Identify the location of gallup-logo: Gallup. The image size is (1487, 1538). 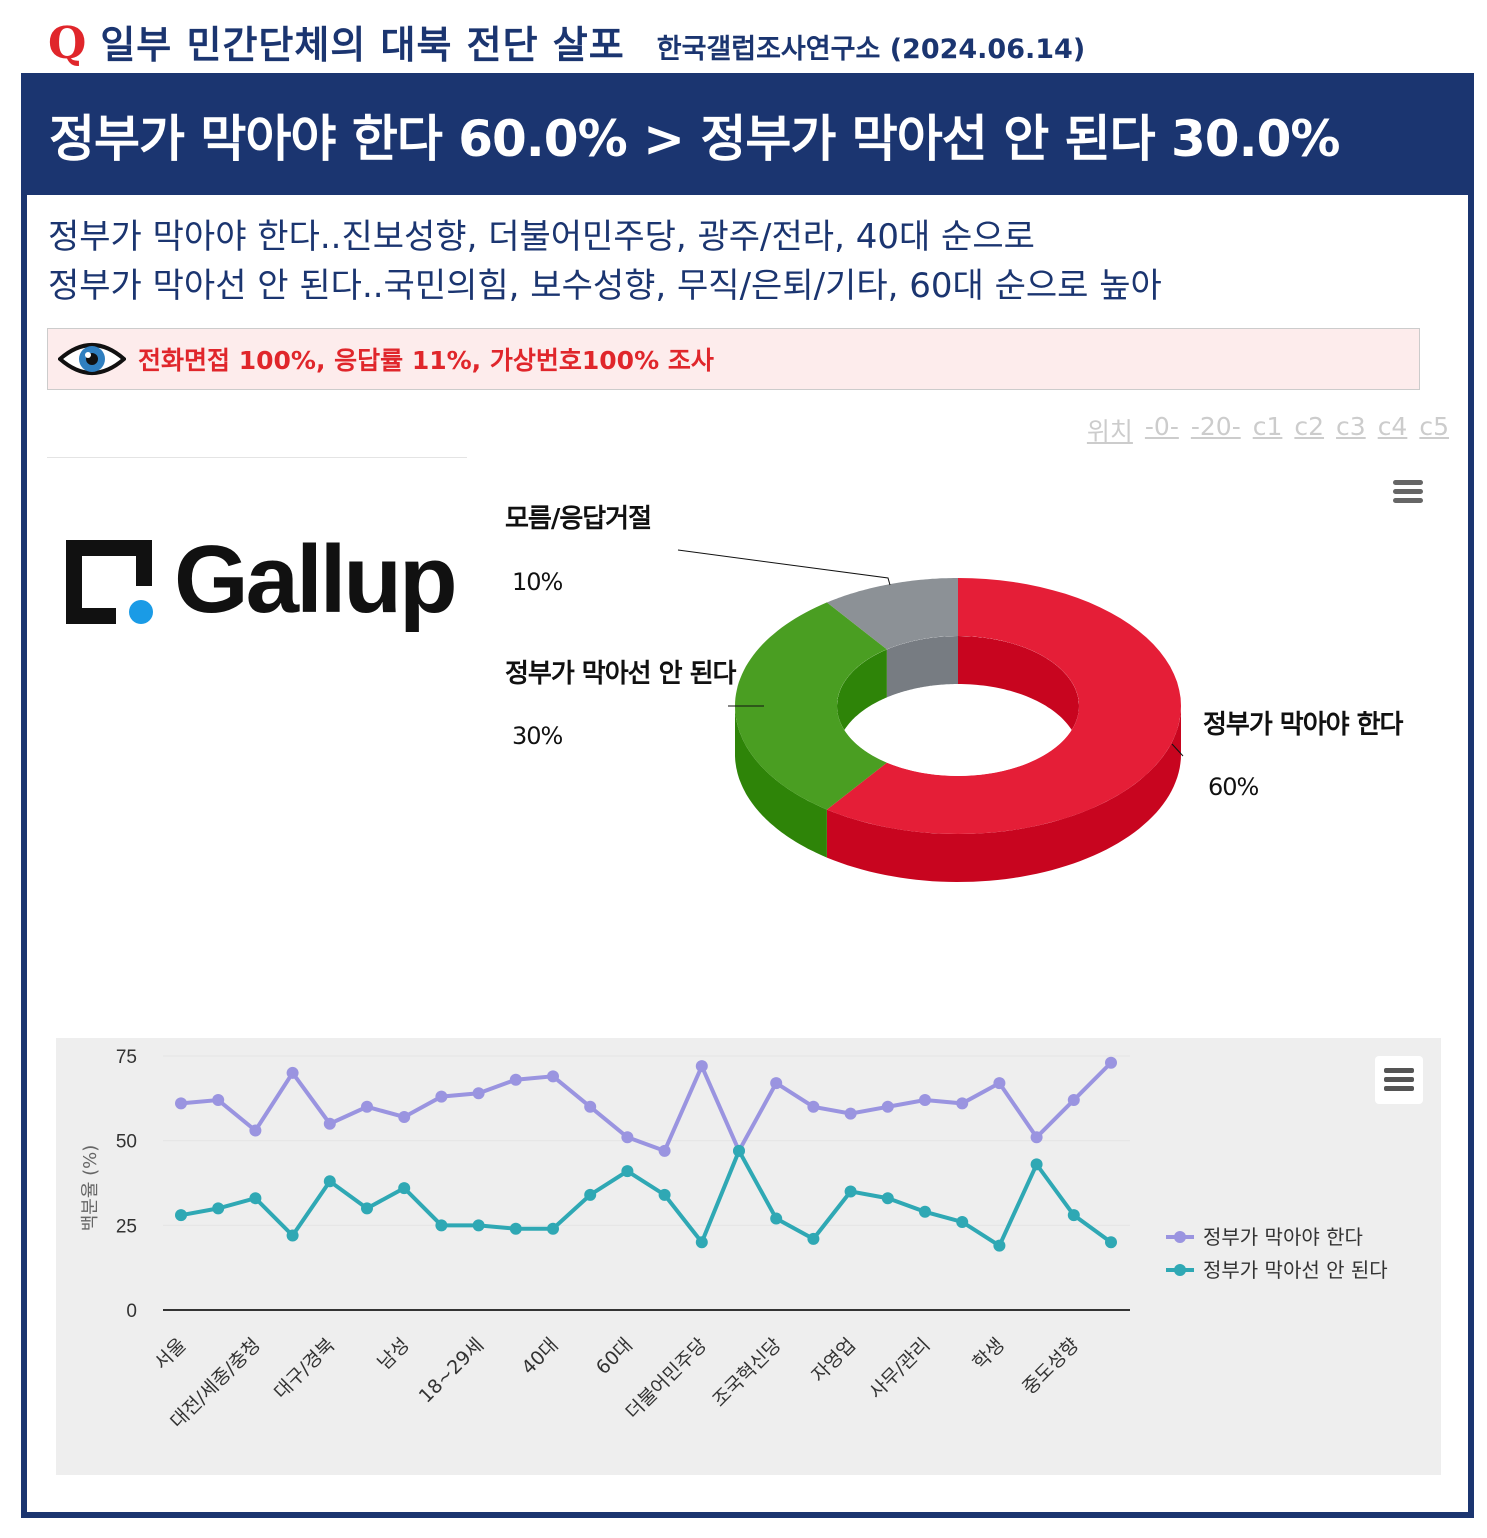
(262, 580).